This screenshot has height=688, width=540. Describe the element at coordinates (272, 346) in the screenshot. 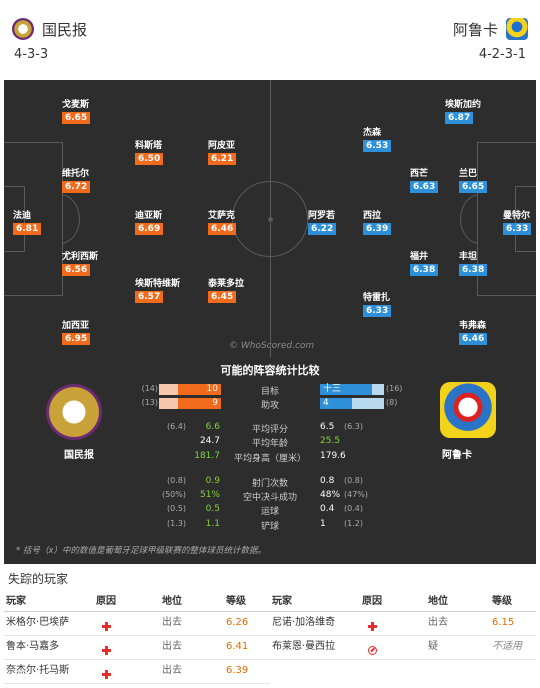

I see `watermark: © WhoScored.com` at that location.